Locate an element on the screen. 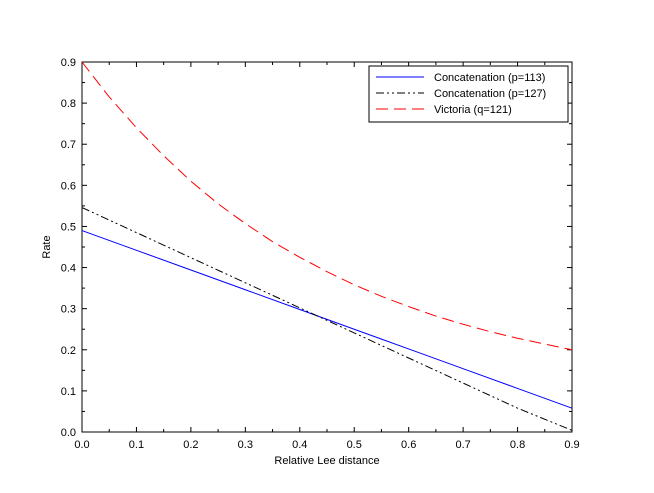 This screenshot has width=654, height=493. x-tick-label: 0.4 is located at coordinates (299, 445).